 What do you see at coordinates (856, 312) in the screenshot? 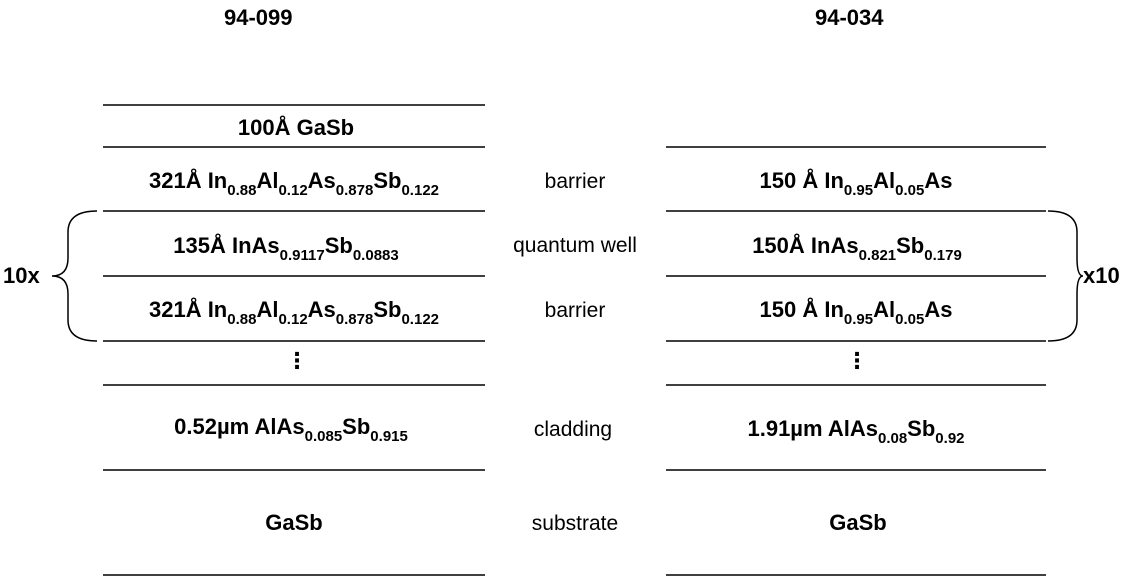
I see `right-barrier-bottom-layer: 150 Å In0.95Al0.05As` at bounding box center [856, 312].